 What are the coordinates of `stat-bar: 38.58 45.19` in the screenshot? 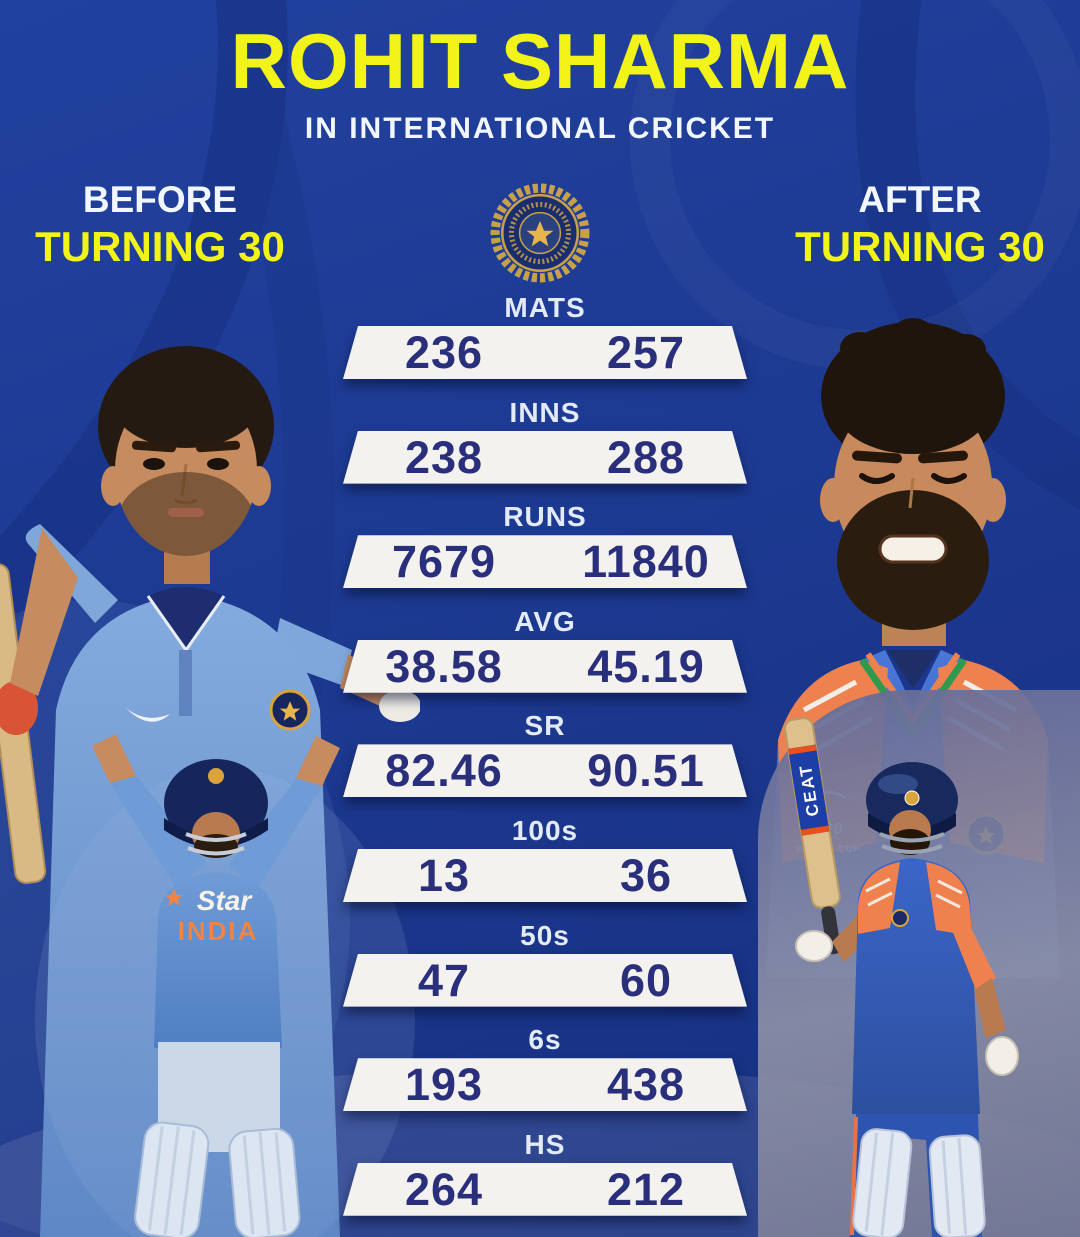 It's located at (545, 666).